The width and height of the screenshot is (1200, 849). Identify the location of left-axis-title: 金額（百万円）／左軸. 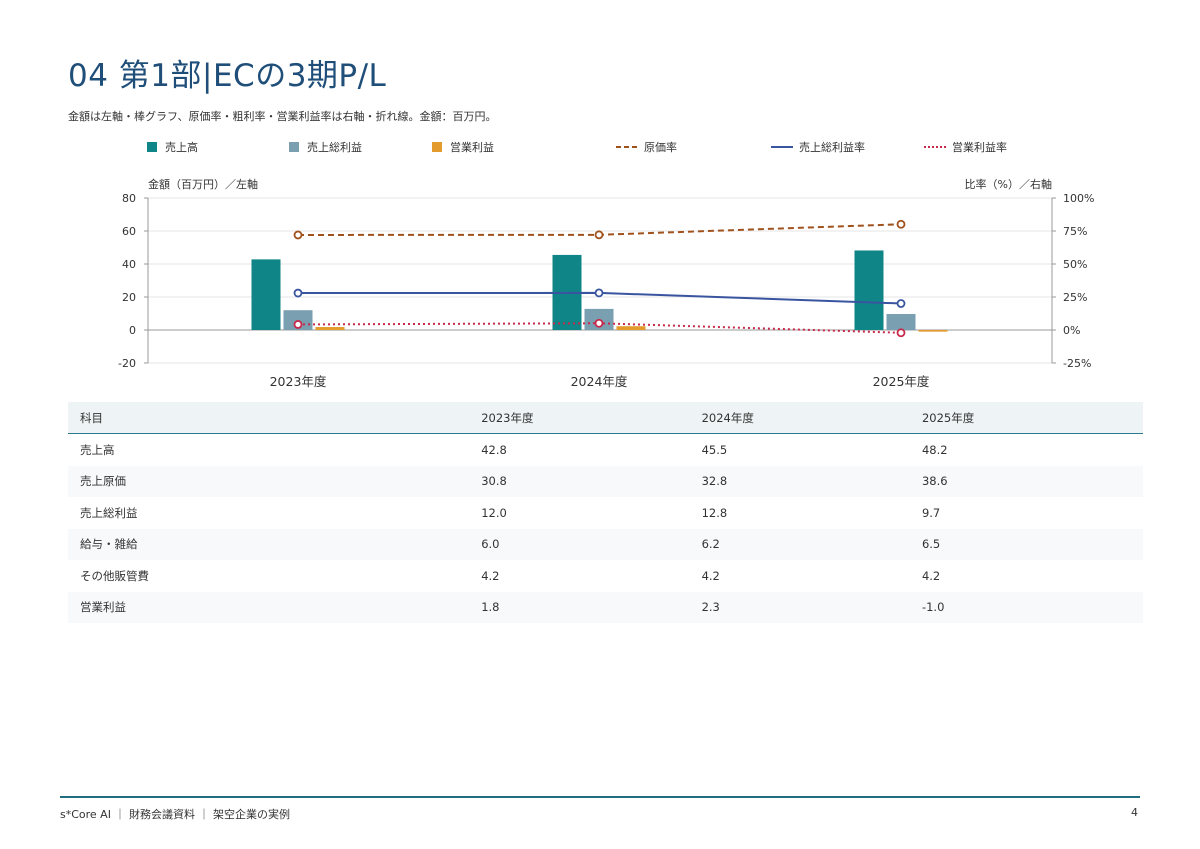
(203, 184).